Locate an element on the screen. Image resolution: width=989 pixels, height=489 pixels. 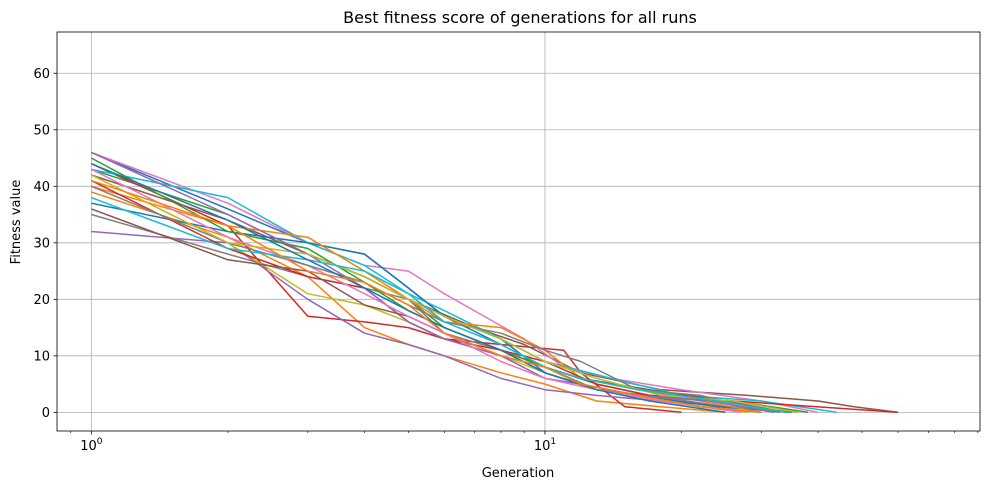
y-tick-label: 0 is located at coordinates (46, 413).